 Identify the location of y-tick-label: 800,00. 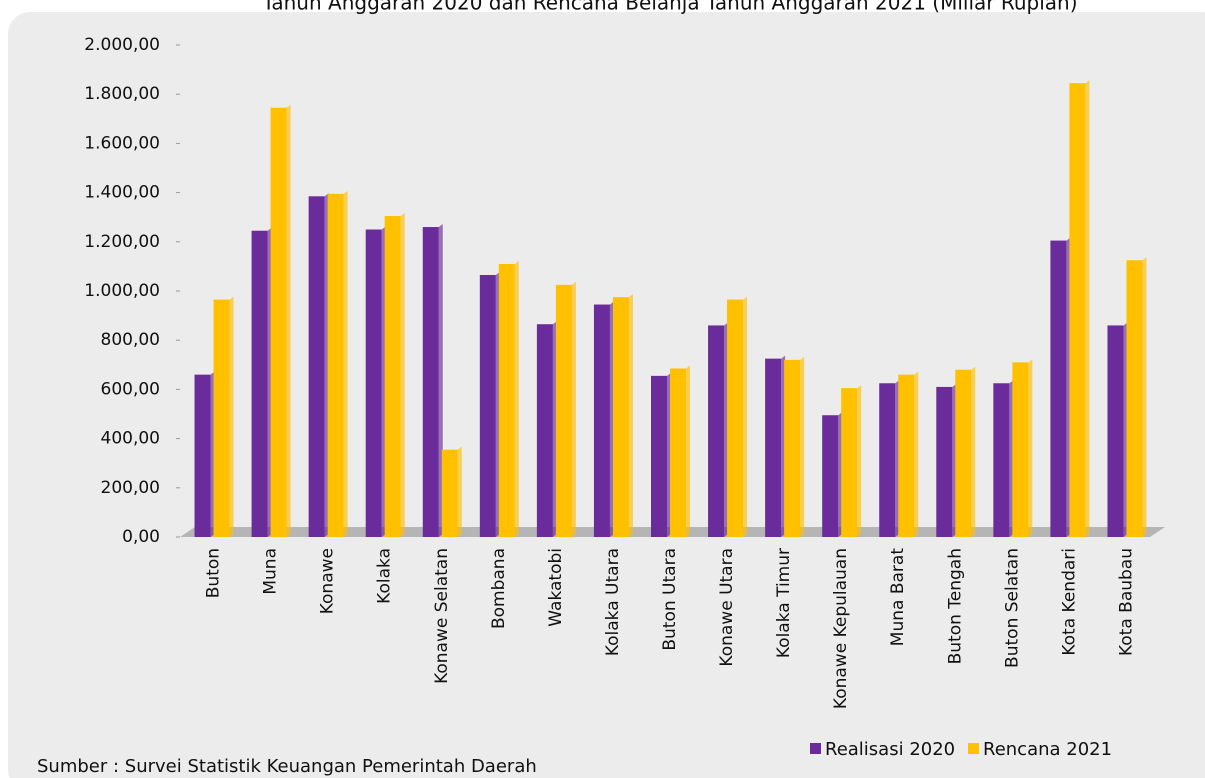
(130, 340).